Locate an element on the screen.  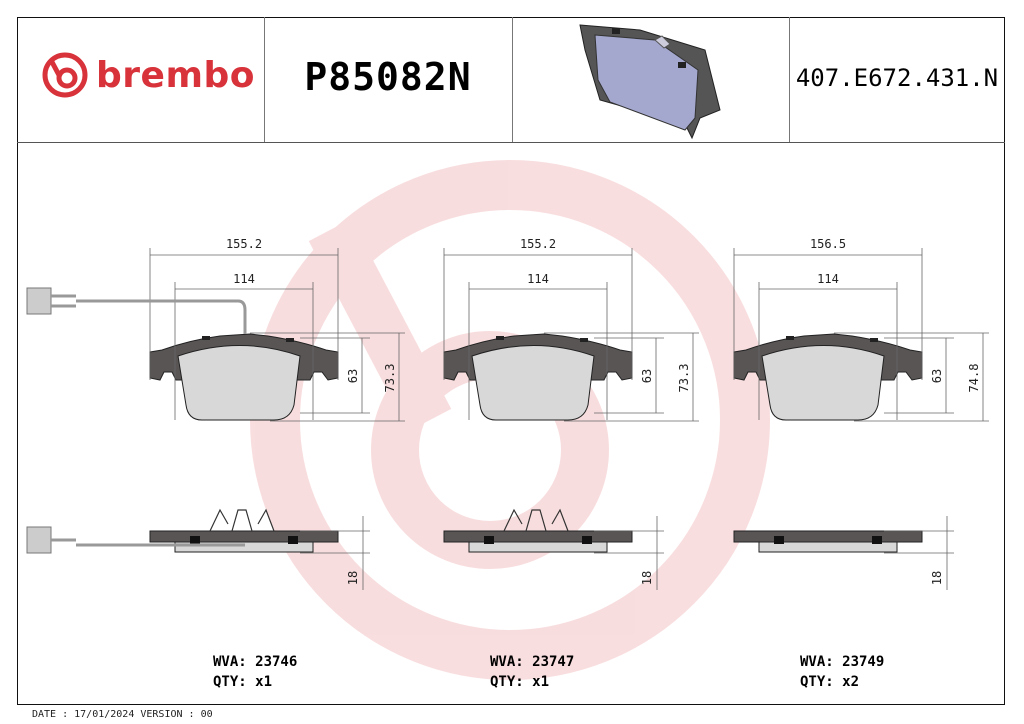
dimension-width-outer: 156.5 is located at coordinates (828, 244).